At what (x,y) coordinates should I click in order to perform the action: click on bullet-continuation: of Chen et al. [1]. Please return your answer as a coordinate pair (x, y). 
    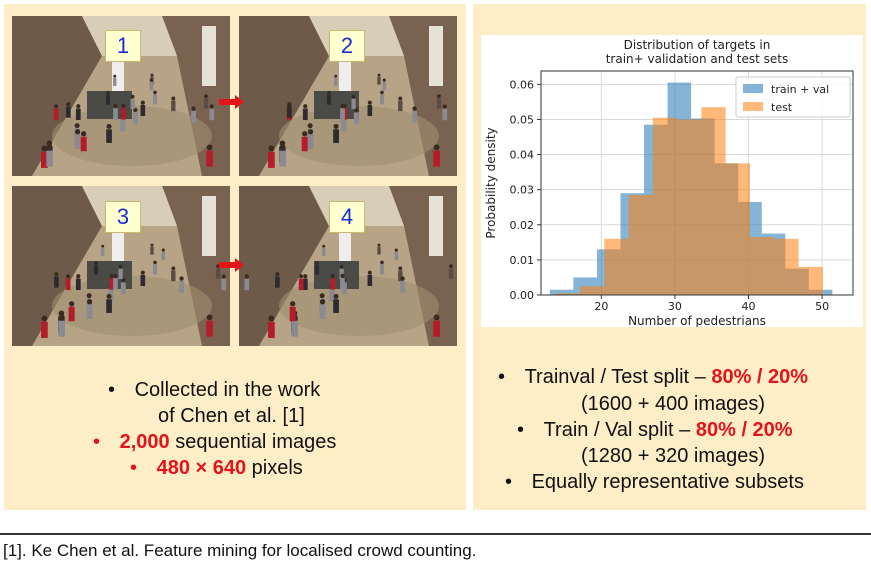
    Looking at the image, I should click on (231, 416).